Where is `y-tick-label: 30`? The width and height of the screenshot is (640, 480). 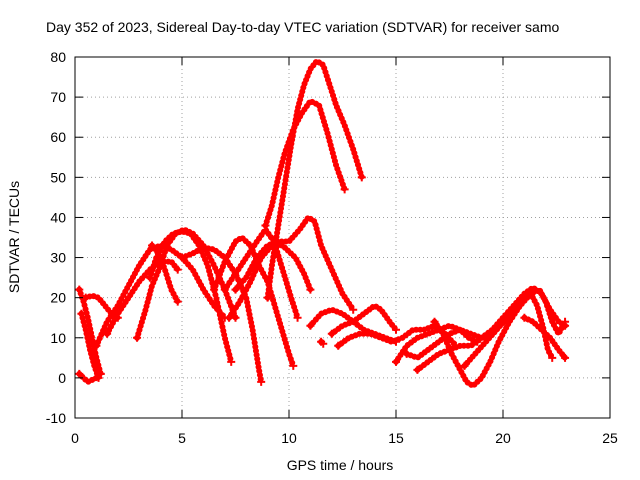 y-tick-label: 30 is located at coordinates (58, 258).